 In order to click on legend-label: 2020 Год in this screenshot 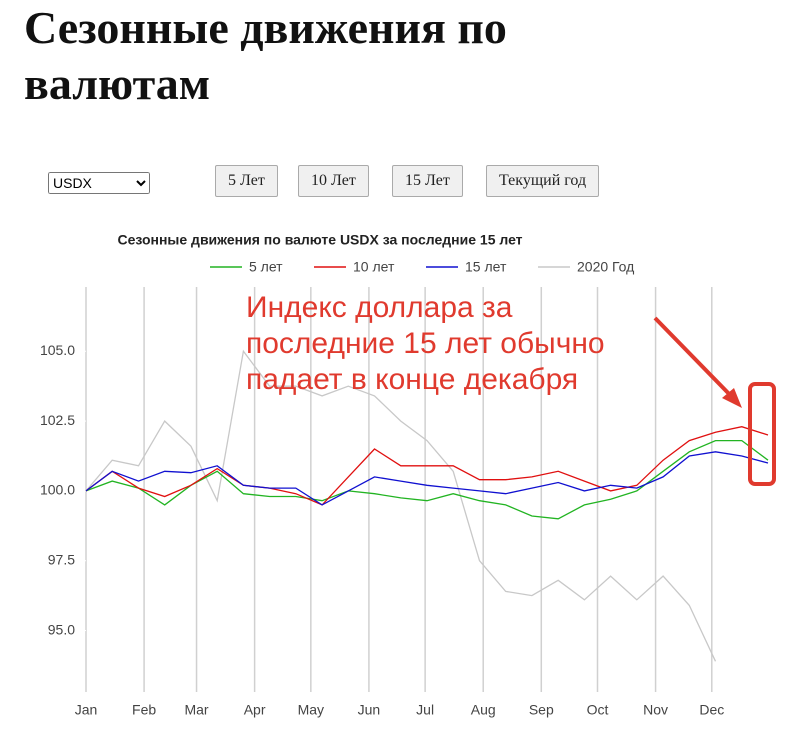, I will do `click(605, 267)`.